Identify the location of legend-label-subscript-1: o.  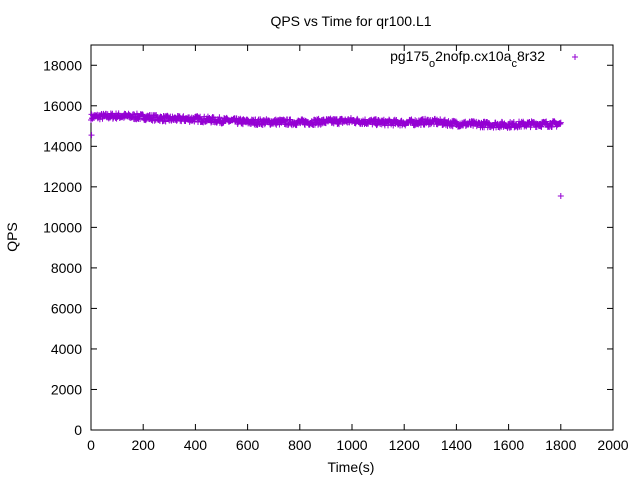
(432, 64).